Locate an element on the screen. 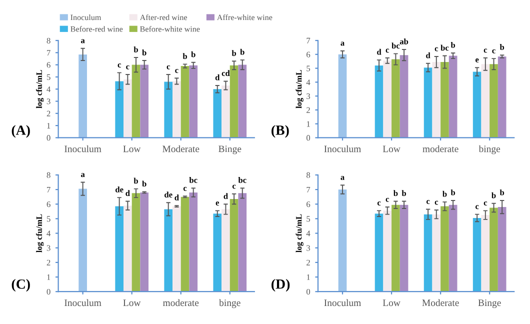 The image size is (530, 324). y-tick-label: 5 is located at coordinates (308, 69).